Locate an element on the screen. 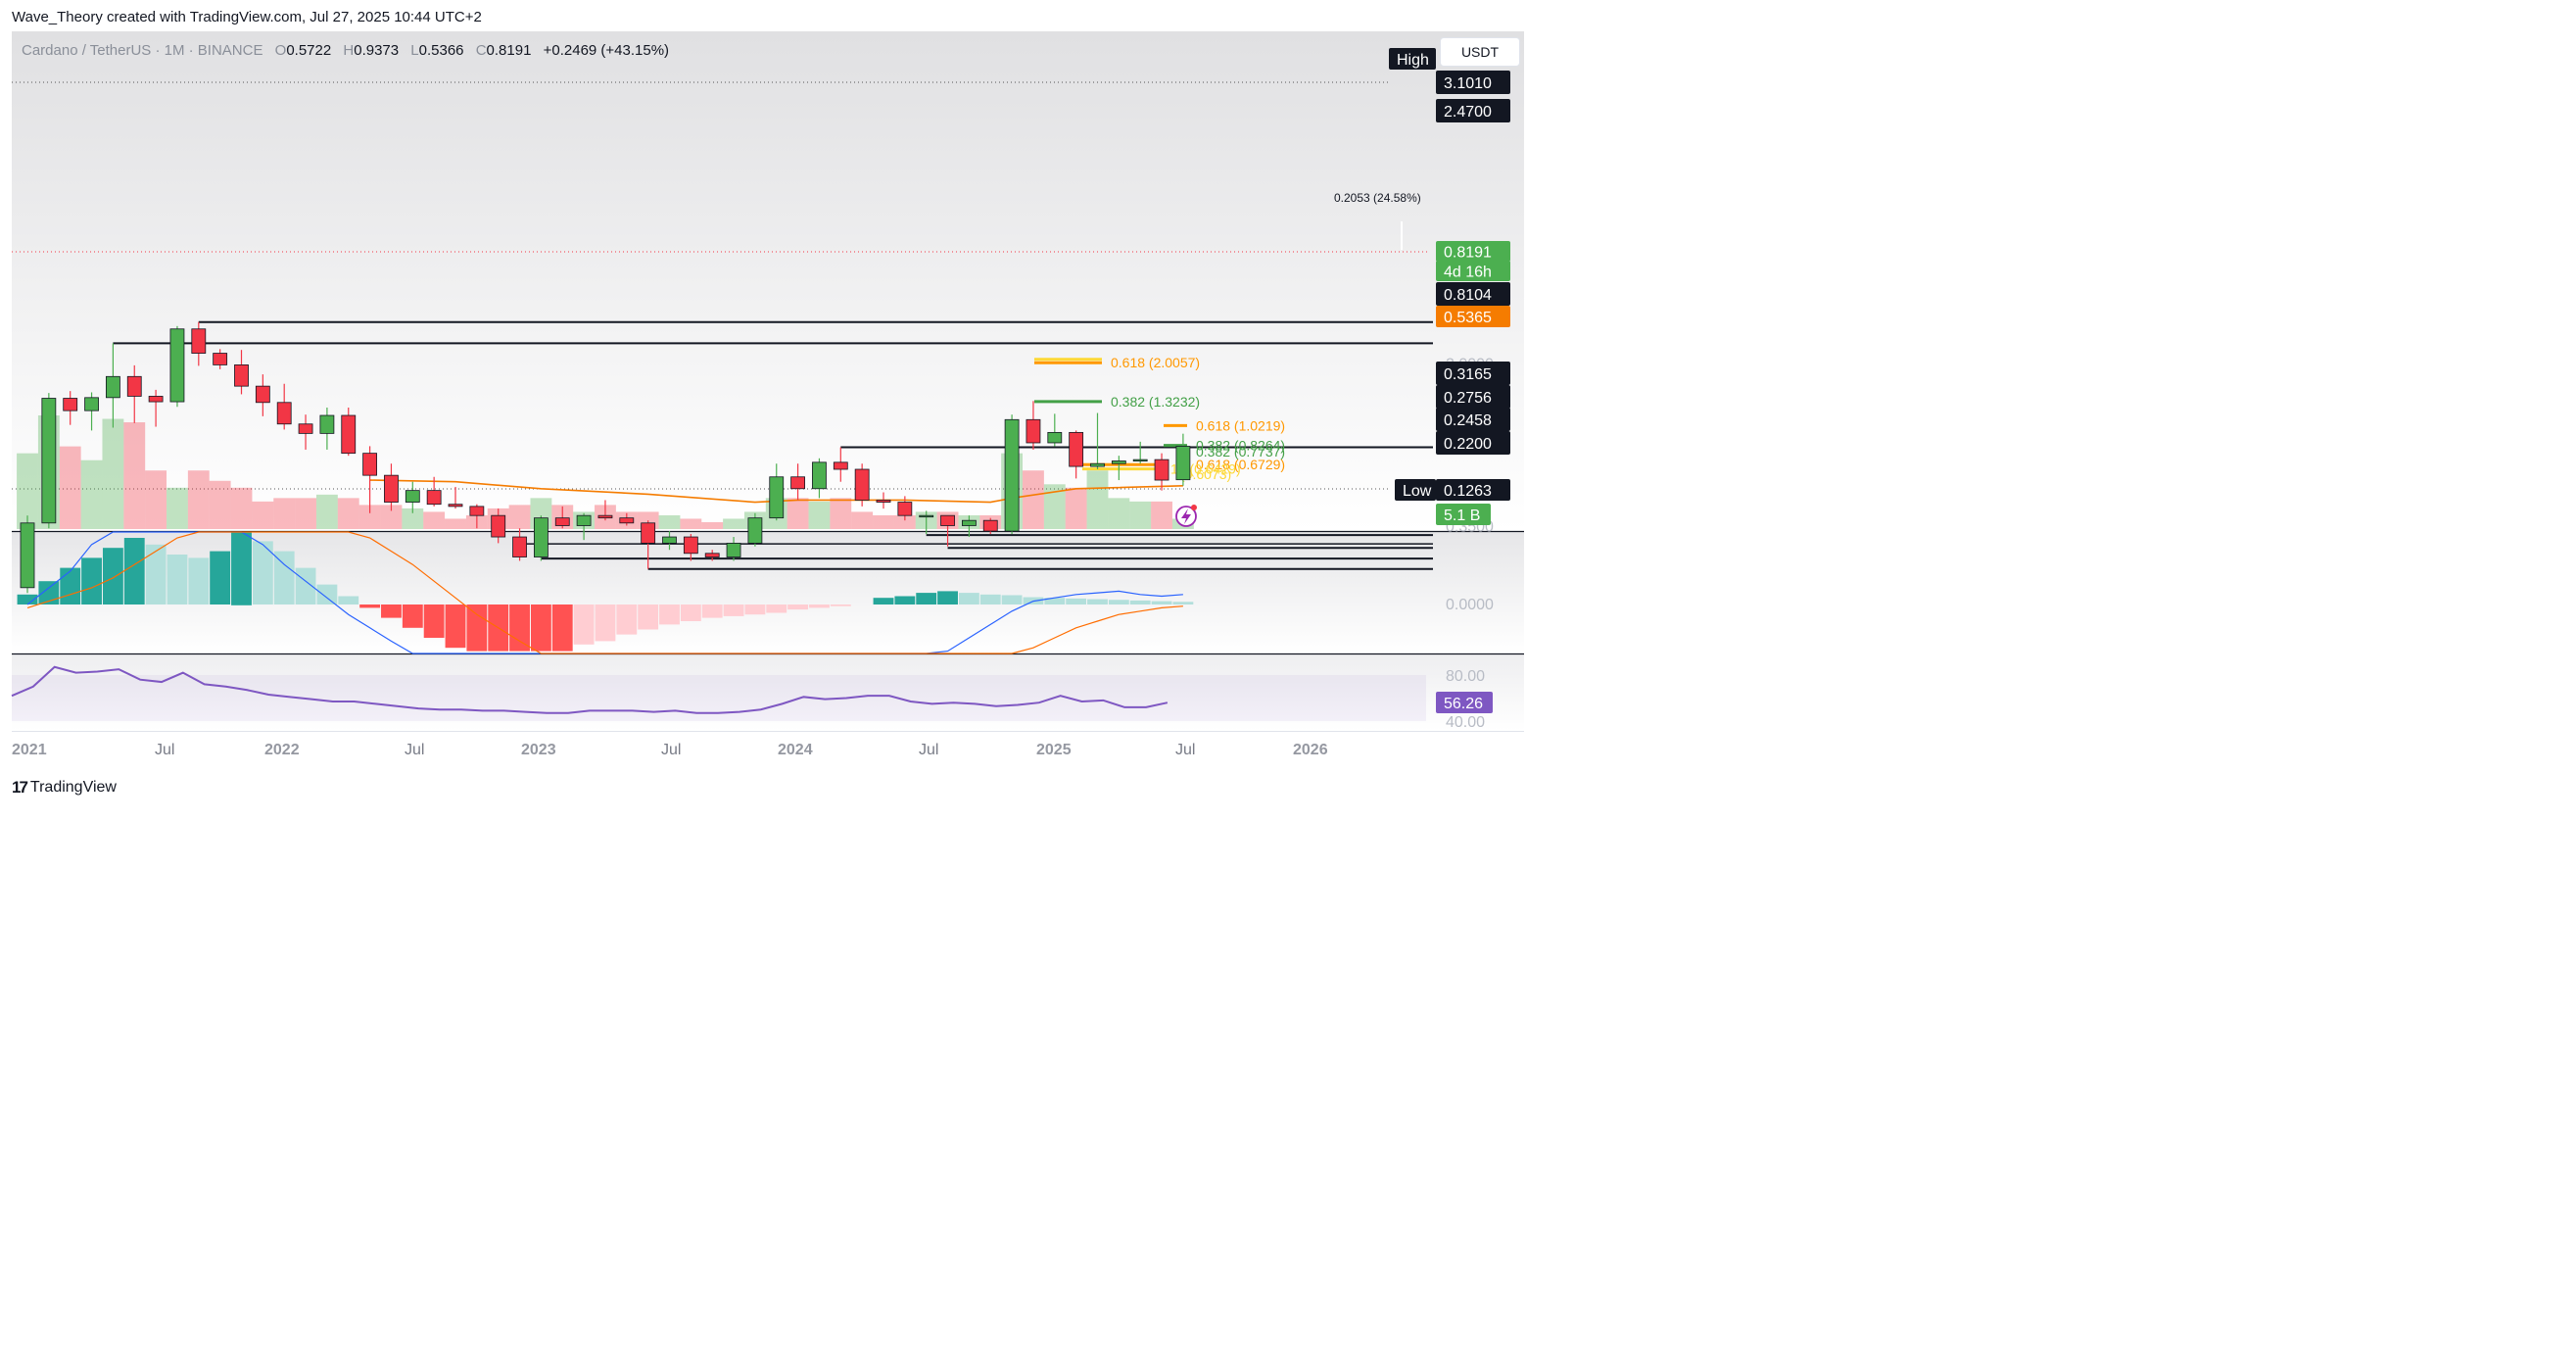 Image resolution: width=2576 pixels, height=1354 pixels. low-label-badge: Low is located at coordinates (1415, 490).